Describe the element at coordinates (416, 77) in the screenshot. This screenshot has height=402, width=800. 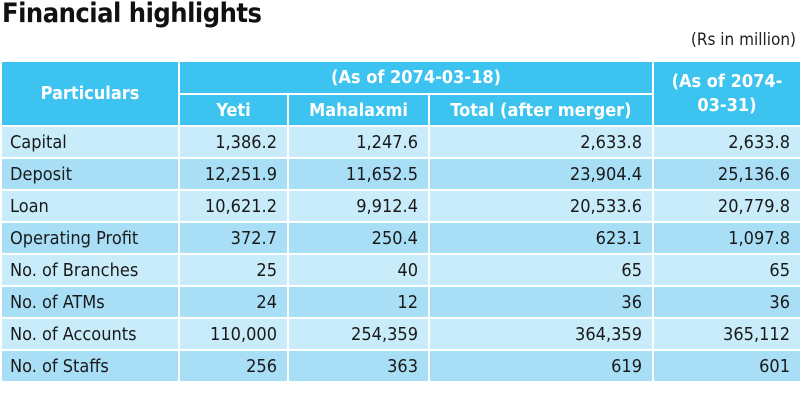
I see `header-cell: (As of 2074-03-18)` at that location.